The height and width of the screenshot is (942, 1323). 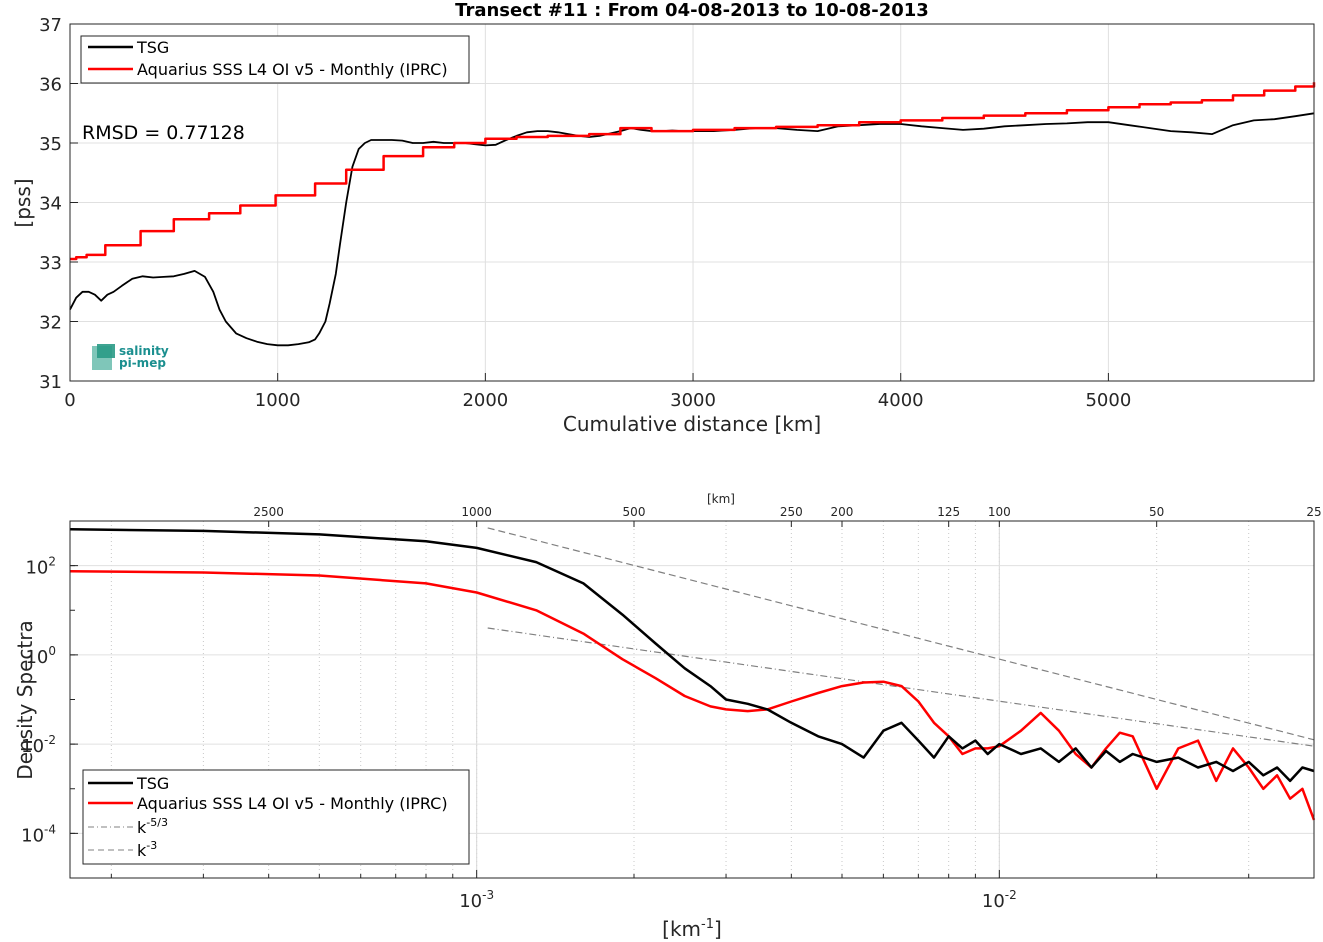 I want to click on x-tick-label: 2000, so click(x=485, y=400).